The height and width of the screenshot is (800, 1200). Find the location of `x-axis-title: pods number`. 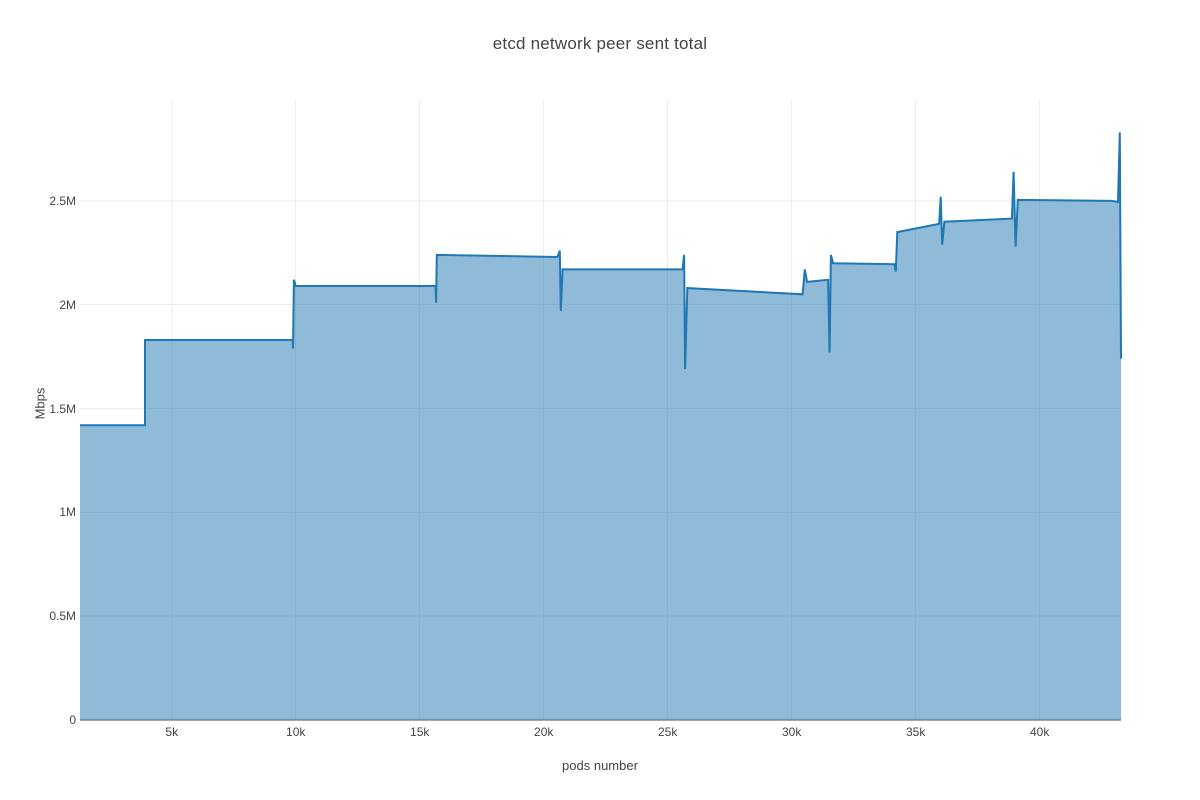

x-axis-title: pods number is located at coordinates (600, 765).